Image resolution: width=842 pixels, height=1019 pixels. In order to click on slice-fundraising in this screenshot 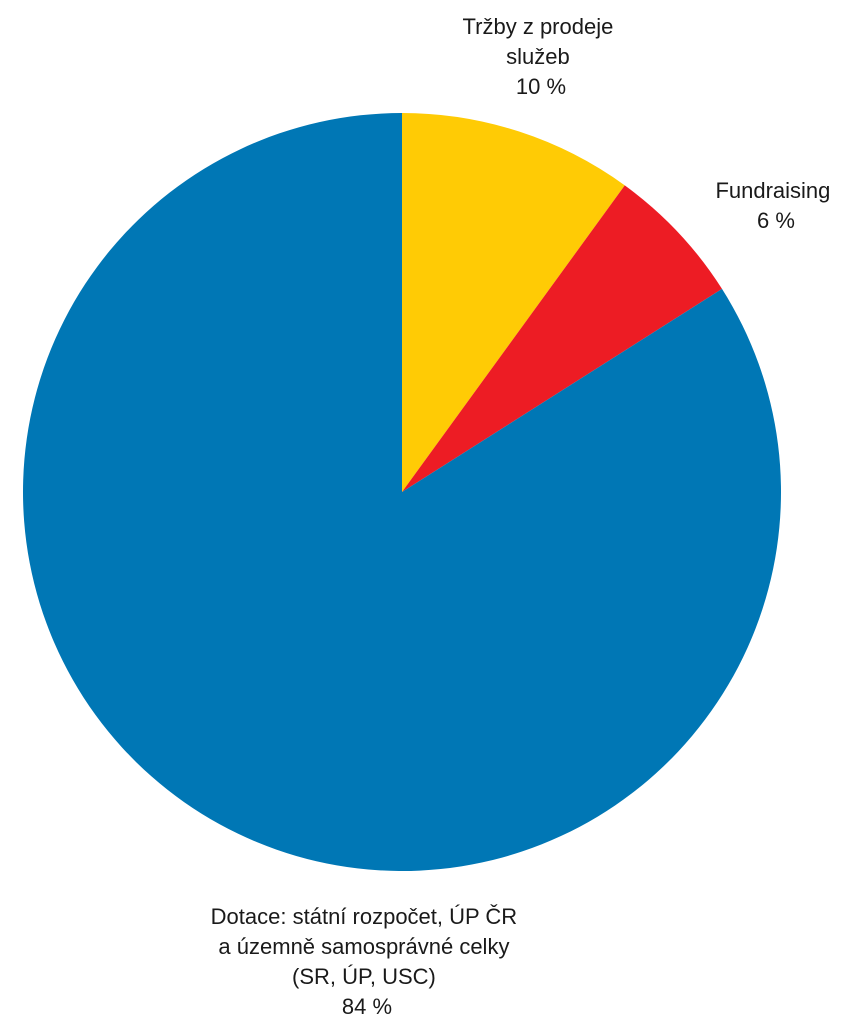, I will do `click(562, 338)`.